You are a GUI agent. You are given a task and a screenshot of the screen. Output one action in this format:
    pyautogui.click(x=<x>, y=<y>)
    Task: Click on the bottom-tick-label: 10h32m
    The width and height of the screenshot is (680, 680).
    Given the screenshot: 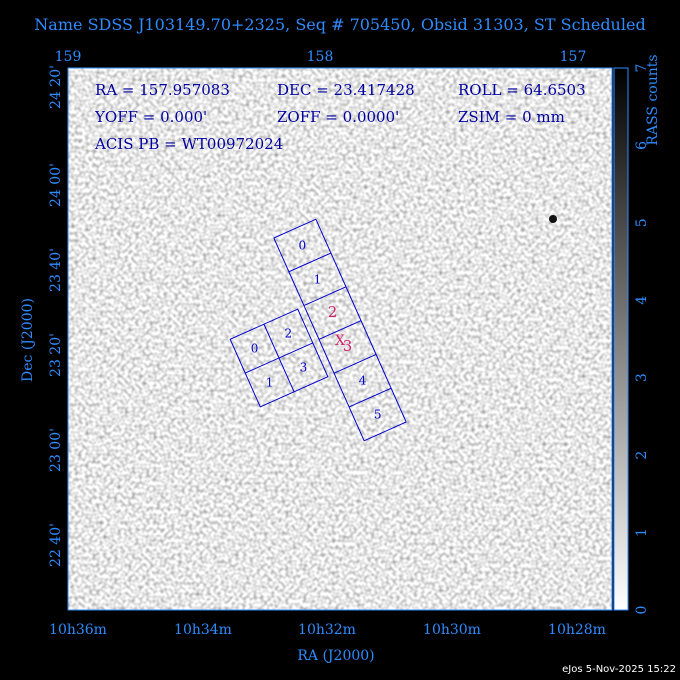 What is the action you would take?
    pyautogui.click(x=327, y=630)
    